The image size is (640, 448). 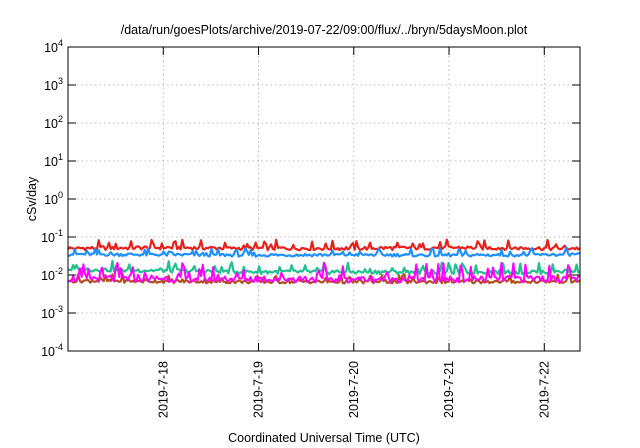 What do you see at coordinates (53, 160) in the screenshot?
I see `y-tick-label: 10¹` at bounding box center [53, 160].